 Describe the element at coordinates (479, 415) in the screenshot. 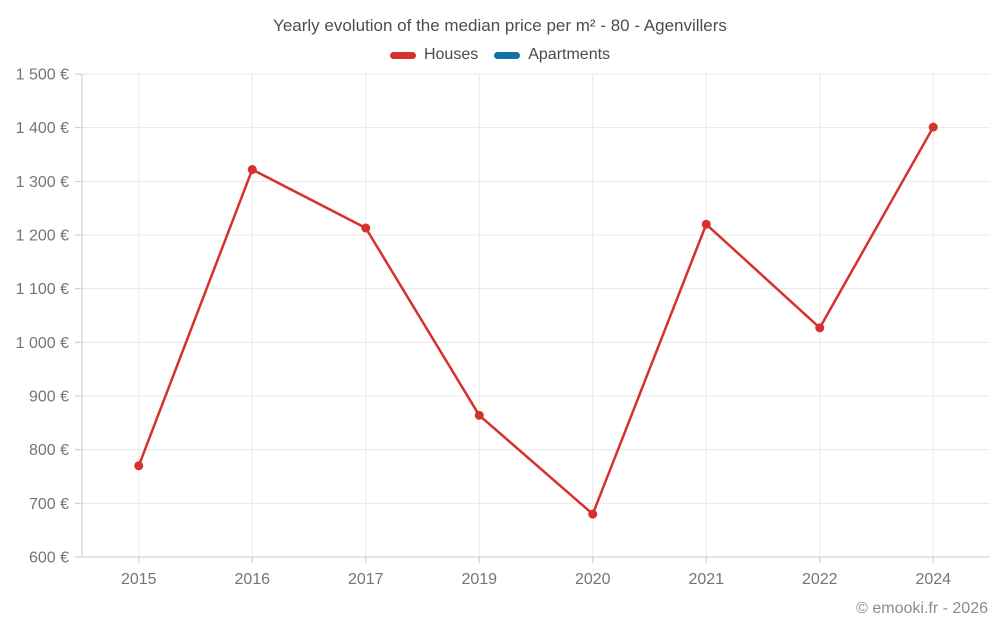

I see `houses-point-2019` at that location.